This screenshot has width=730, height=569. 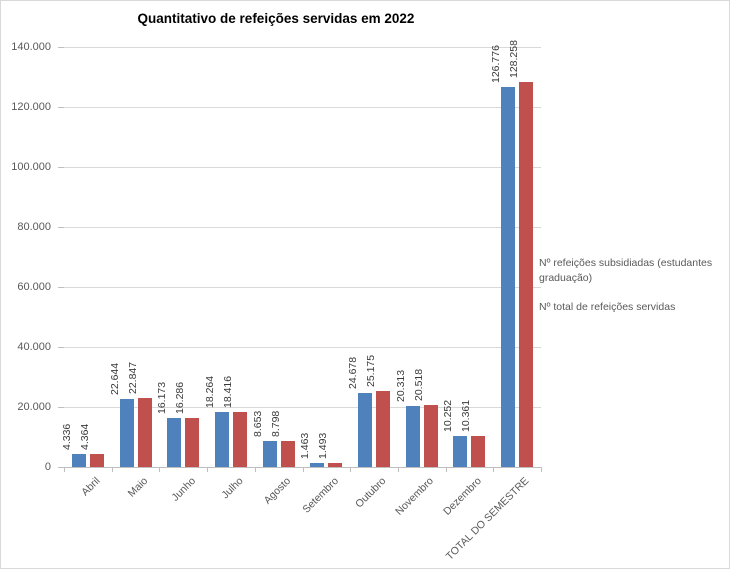 What do you see at coordinates (305, 445) in the screenshot?
I see `value-label: 1.463` at bounding box center [305, 445].